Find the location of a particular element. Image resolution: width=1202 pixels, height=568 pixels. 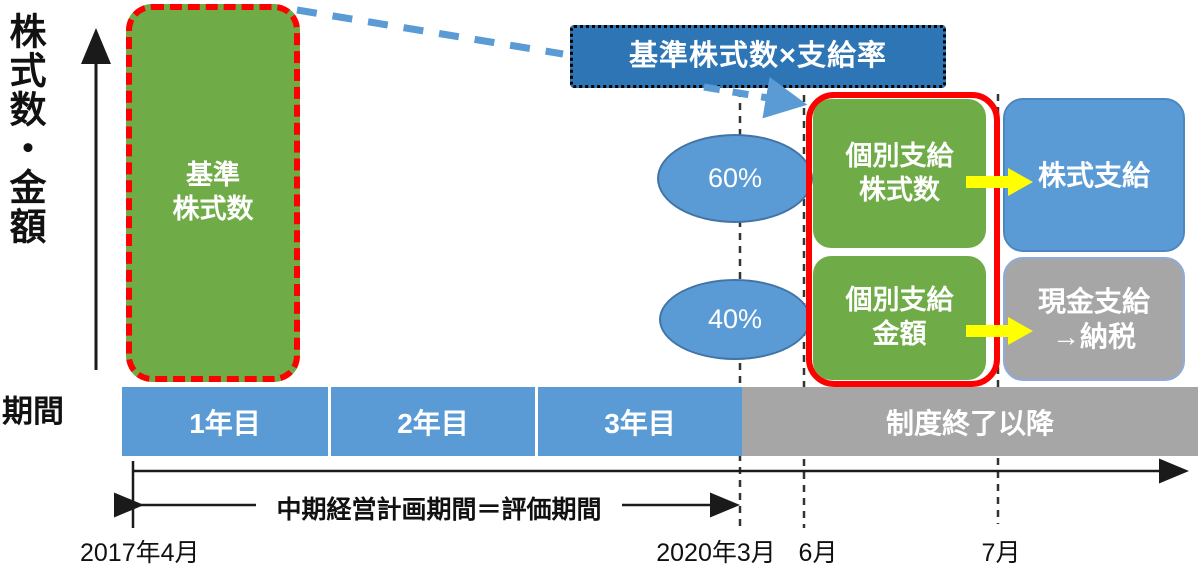

cash-payment-line2: →納税 is located at coordinates (1093, 336).